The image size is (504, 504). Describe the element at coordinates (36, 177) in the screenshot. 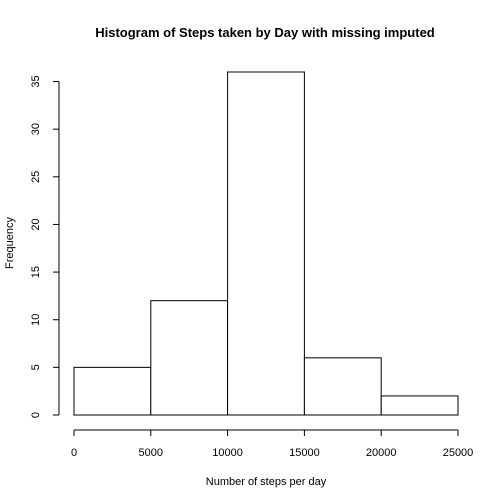

I see `y-tick-label: 25` at that location.